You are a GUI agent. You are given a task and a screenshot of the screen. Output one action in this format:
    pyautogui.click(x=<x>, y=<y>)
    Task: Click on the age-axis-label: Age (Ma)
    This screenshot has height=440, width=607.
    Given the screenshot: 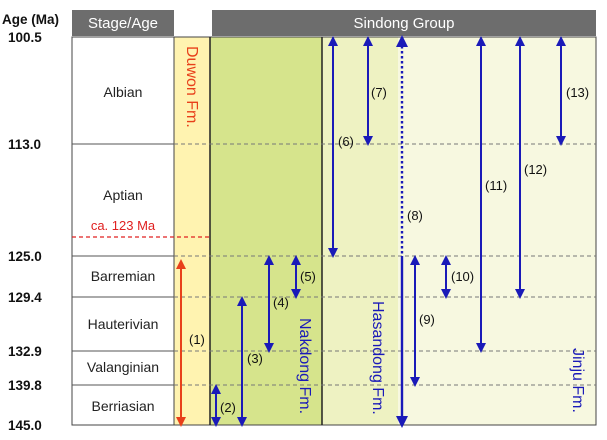 What is the action you would take?
    pyautogui.click(x=30, y=19)
    